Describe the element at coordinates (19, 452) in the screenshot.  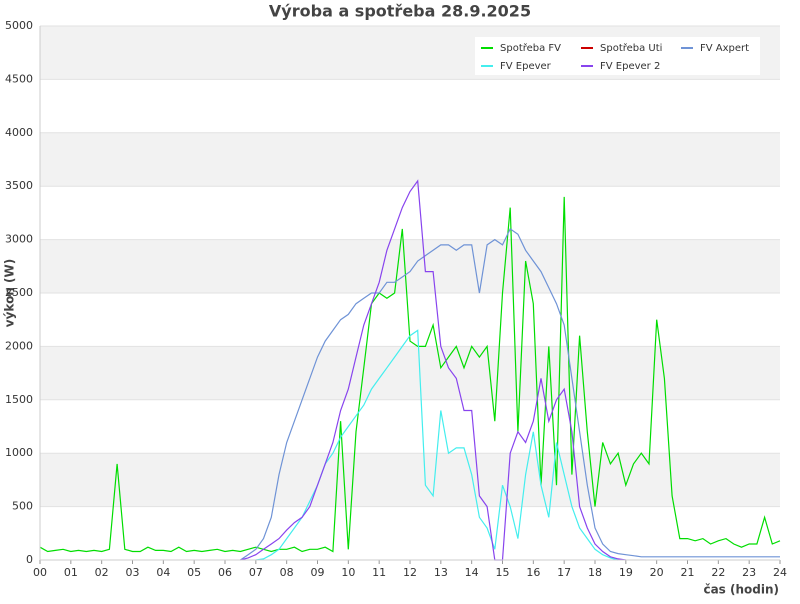
I see `y-tick-label: 1000` at that location.